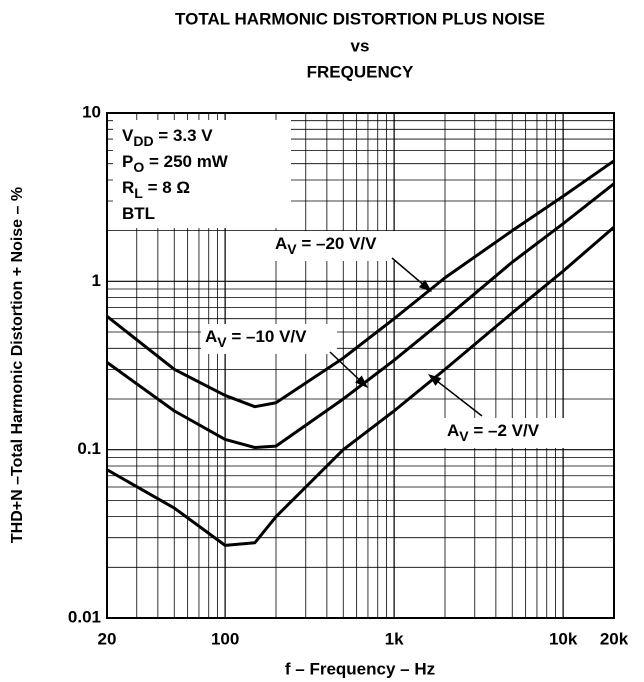 The width and height of the screenshot is (644, 682). What do you see at coordinates (166, 187) in the screenshot?
I see `label-part: = 8 Ω` at bounding box center [166, 187].